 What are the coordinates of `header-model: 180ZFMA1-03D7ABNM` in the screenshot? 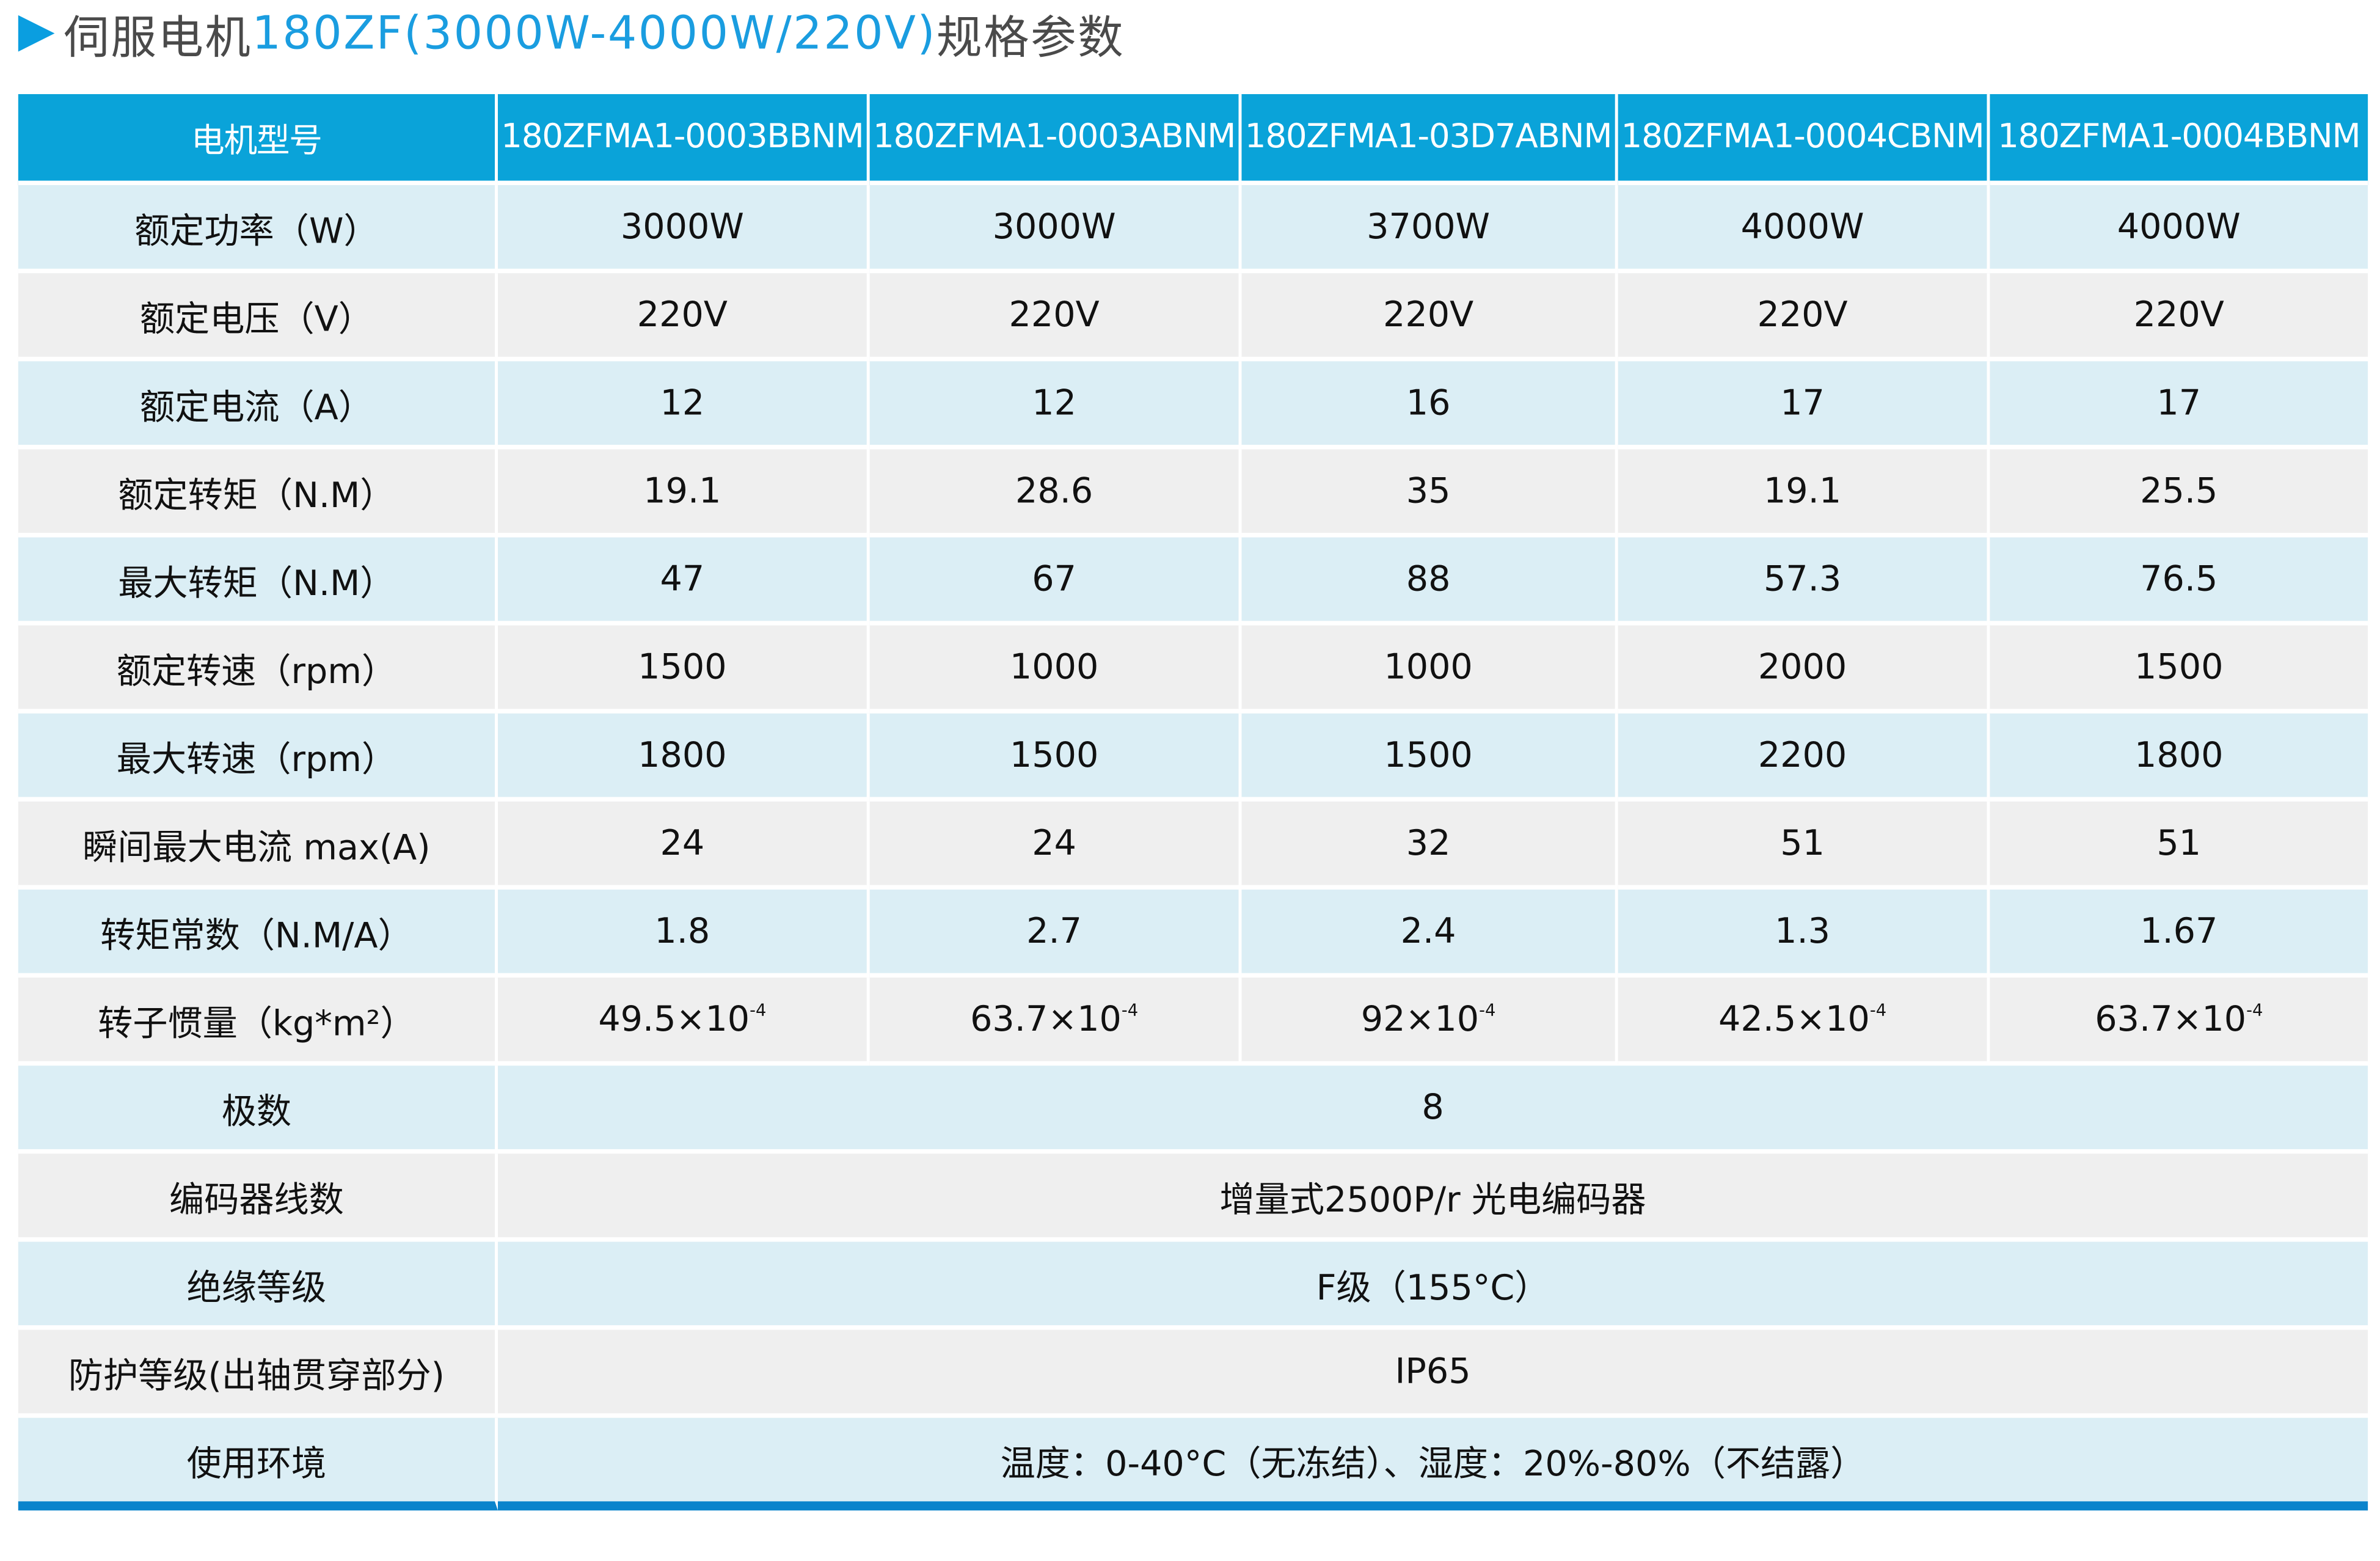 It's located at (1429, 140).